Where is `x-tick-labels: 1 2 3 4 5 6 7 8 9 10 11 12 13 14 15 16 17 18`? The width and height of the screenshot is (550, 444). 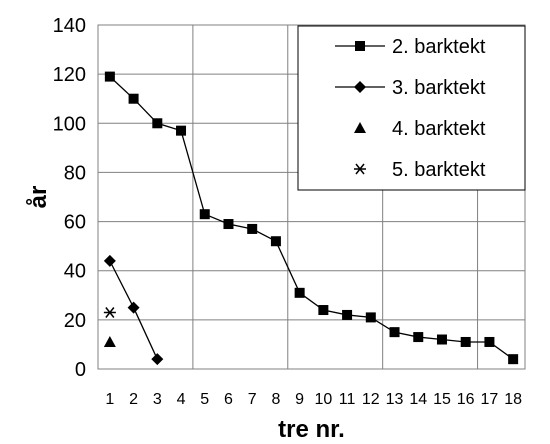
x-tick-labels: 1 2 3 4 5 6 7 8 9 10 11 12 13 14 15 16 17 18 is located at coordinates (313, 399).